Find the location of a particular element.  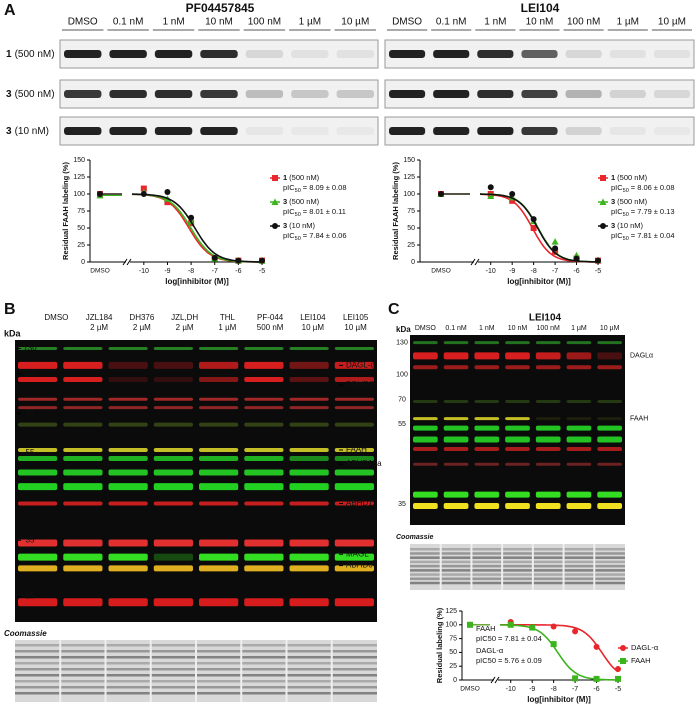

y-tick-label: 50 is located at coordinates (411, 228).